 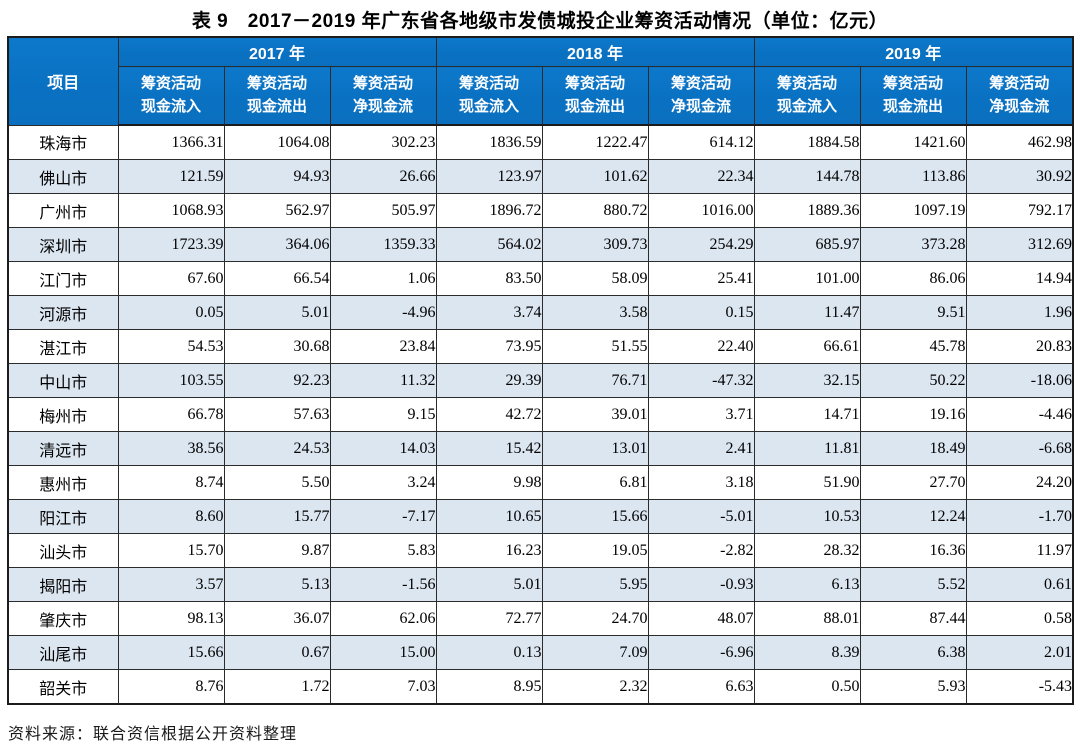 What do you see at coordinates (807, 482) in the screenshot?
I see `value-cell: 51.90` at bounding box center [807, 482].